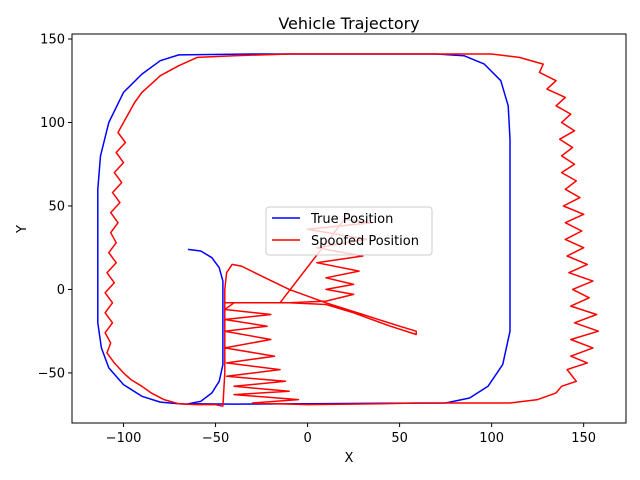  I want to click on legend: True Position Spoofed Position, so click(349, 231).